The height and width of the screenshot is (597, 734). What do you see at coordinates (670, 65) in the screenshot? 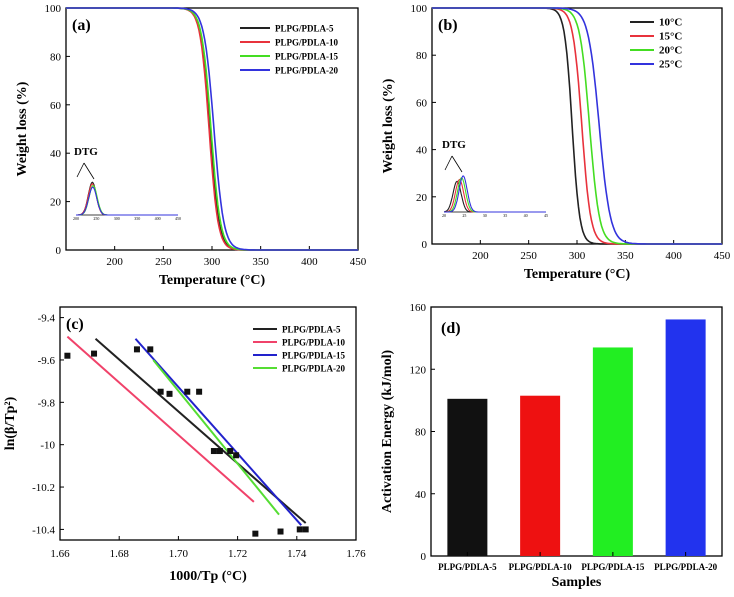
I see `legend-label: 25°C` at bounding box center [670, 65].